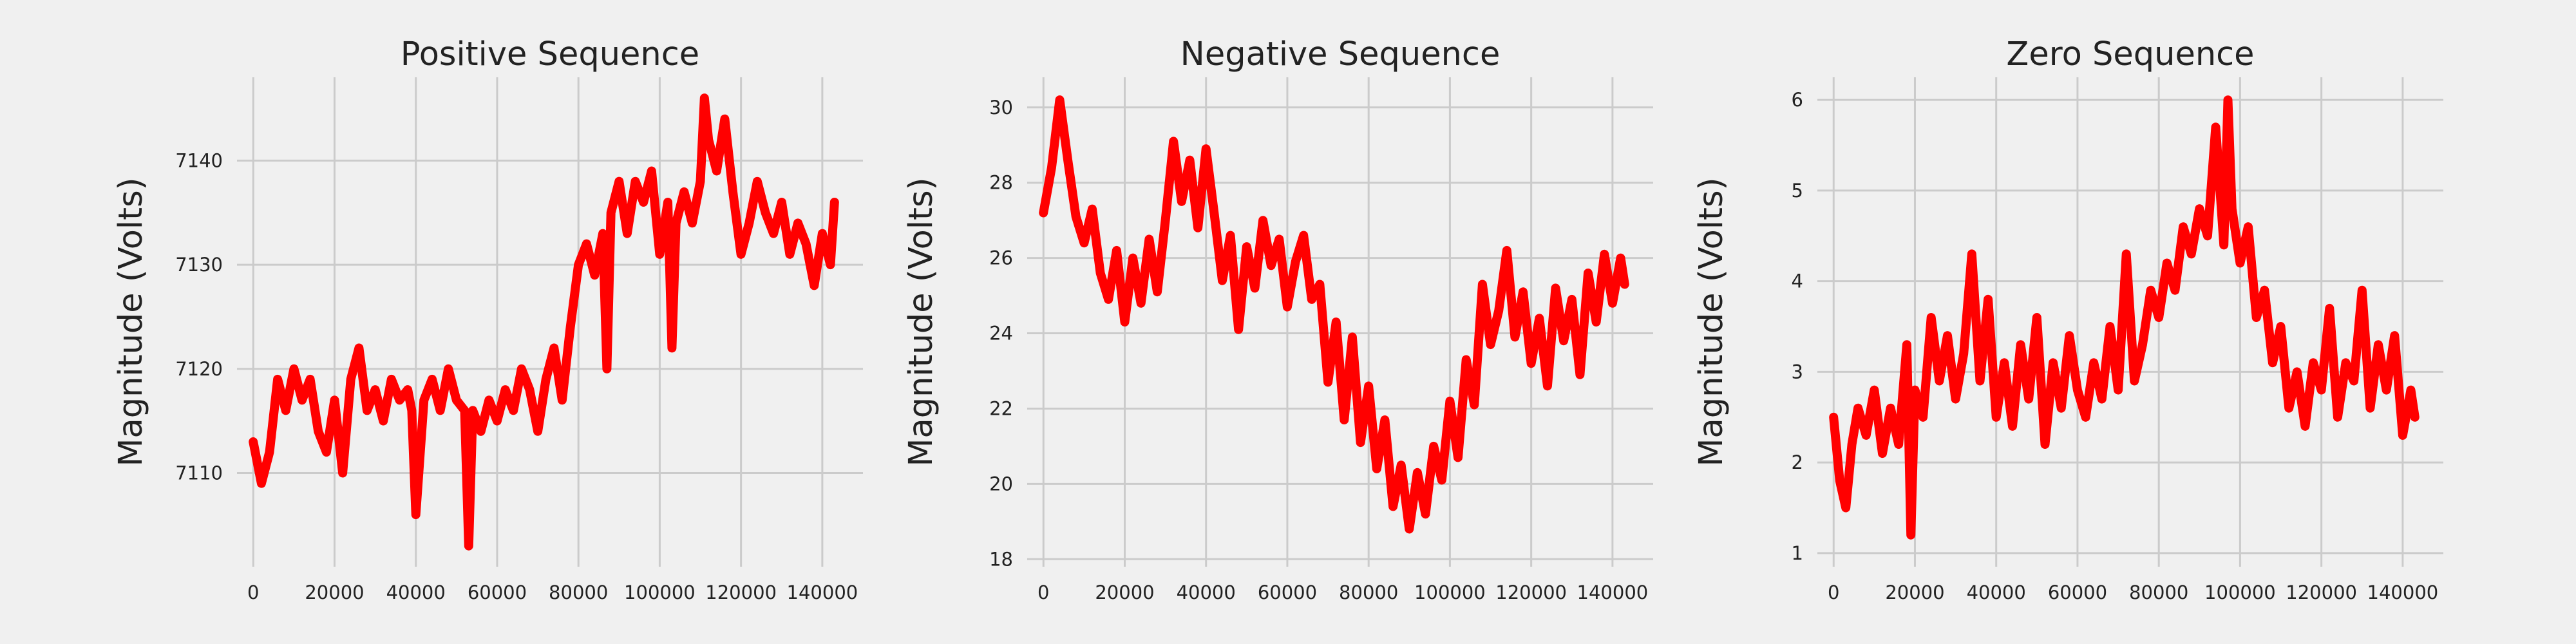 The height and width of the screenshot is (644, 2576). What do you see at coordinates (199, 369) in the screenshot?
I see `y-tick-label: 7120` at bounding box center [199, 369].